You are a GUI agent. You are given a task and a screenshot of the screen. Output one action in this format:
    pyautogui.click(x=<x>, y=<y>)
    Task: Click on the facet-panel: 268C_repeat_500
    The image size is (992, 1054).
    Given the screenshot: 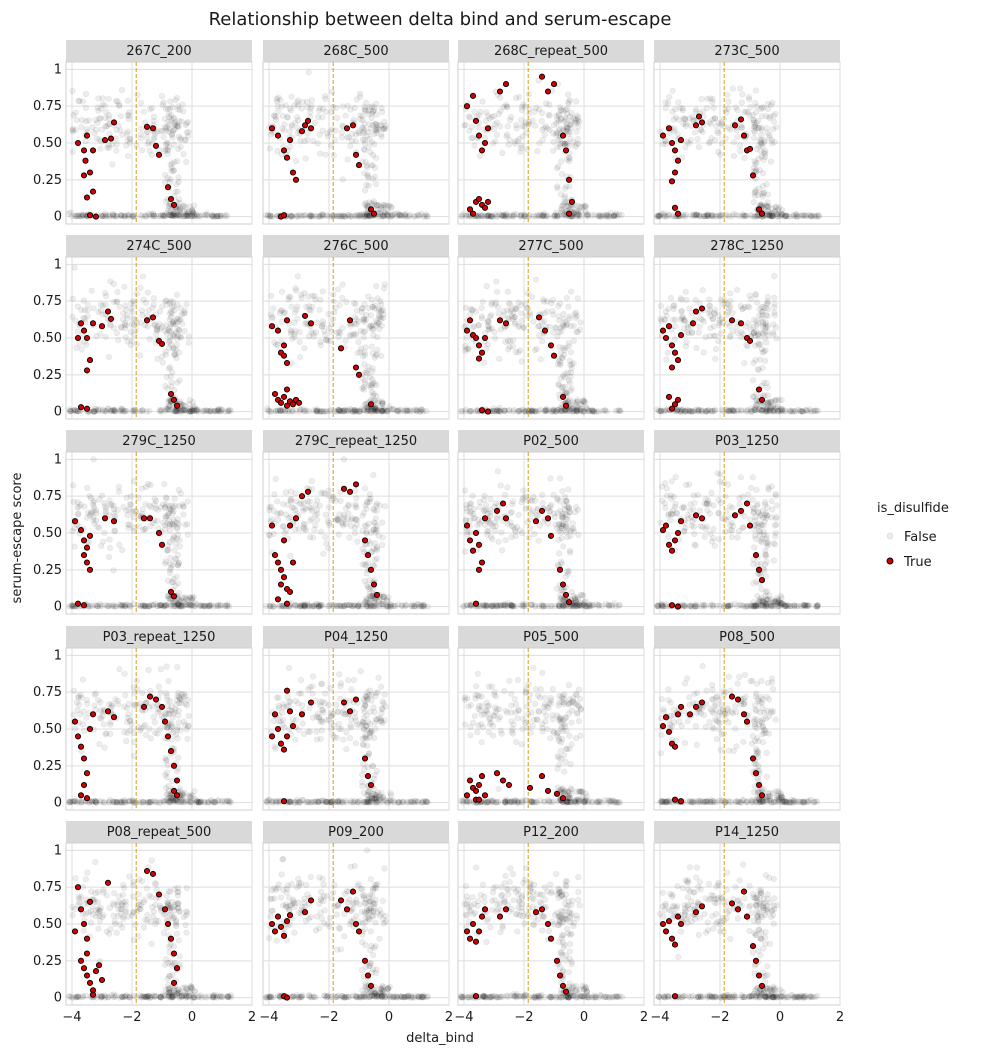 What is the action you would take?
    pyautogui.click(x=551, y=132)
    